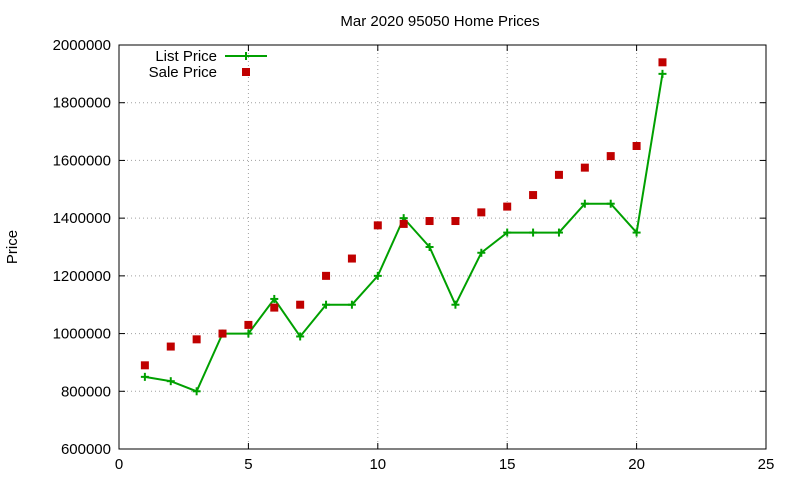 The height and width of the screenshot is (480, 800). What do you see at coordinates (119, 464) in the screenshot?
I see `x-tick-label: 0` at bounding box center [119, 464].